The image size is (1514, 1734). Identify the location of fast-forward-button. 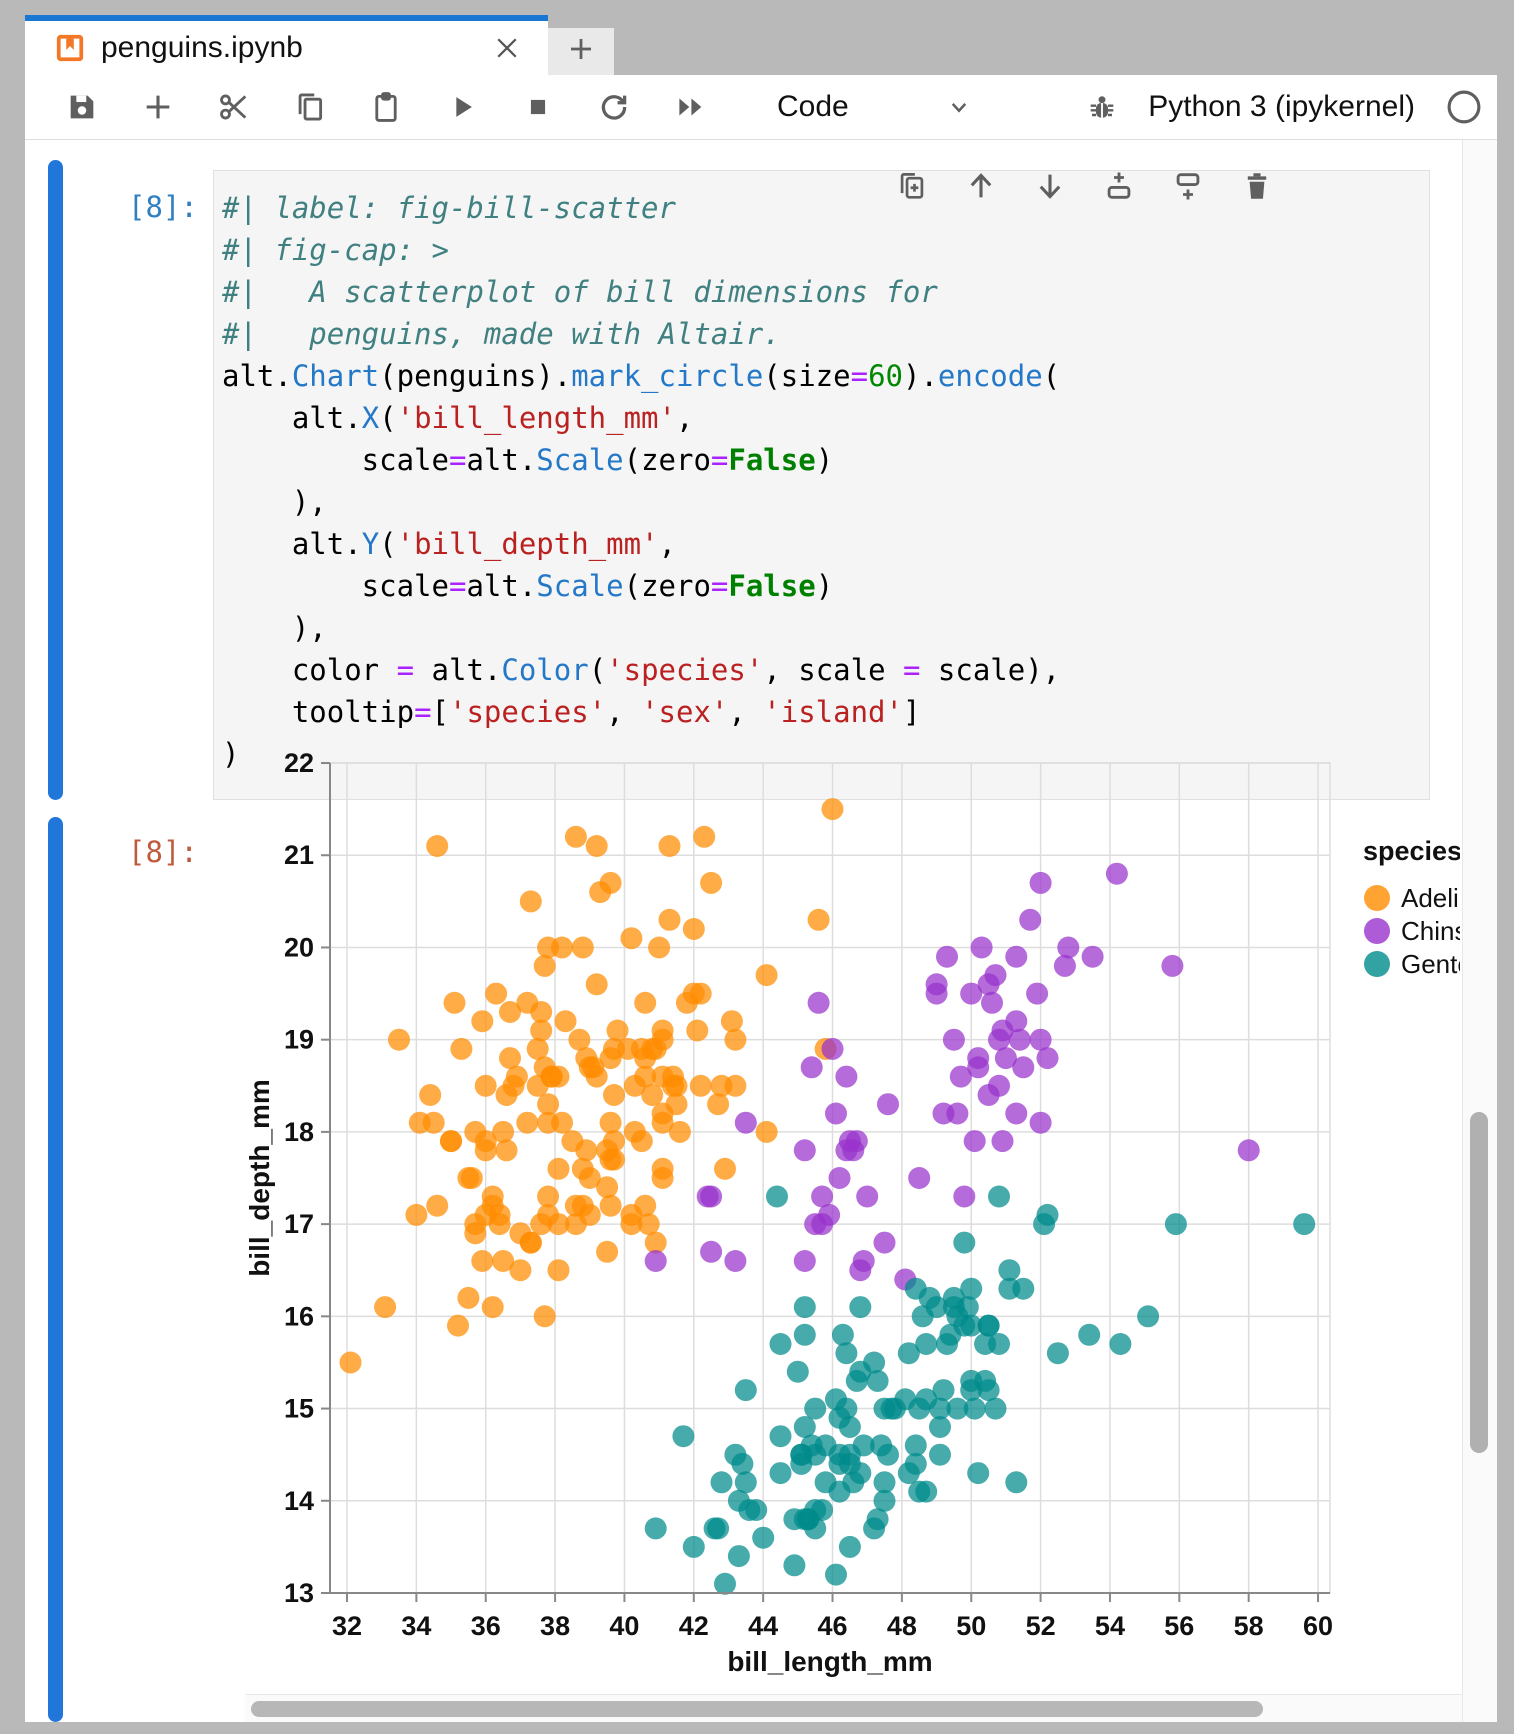
(690, 107).